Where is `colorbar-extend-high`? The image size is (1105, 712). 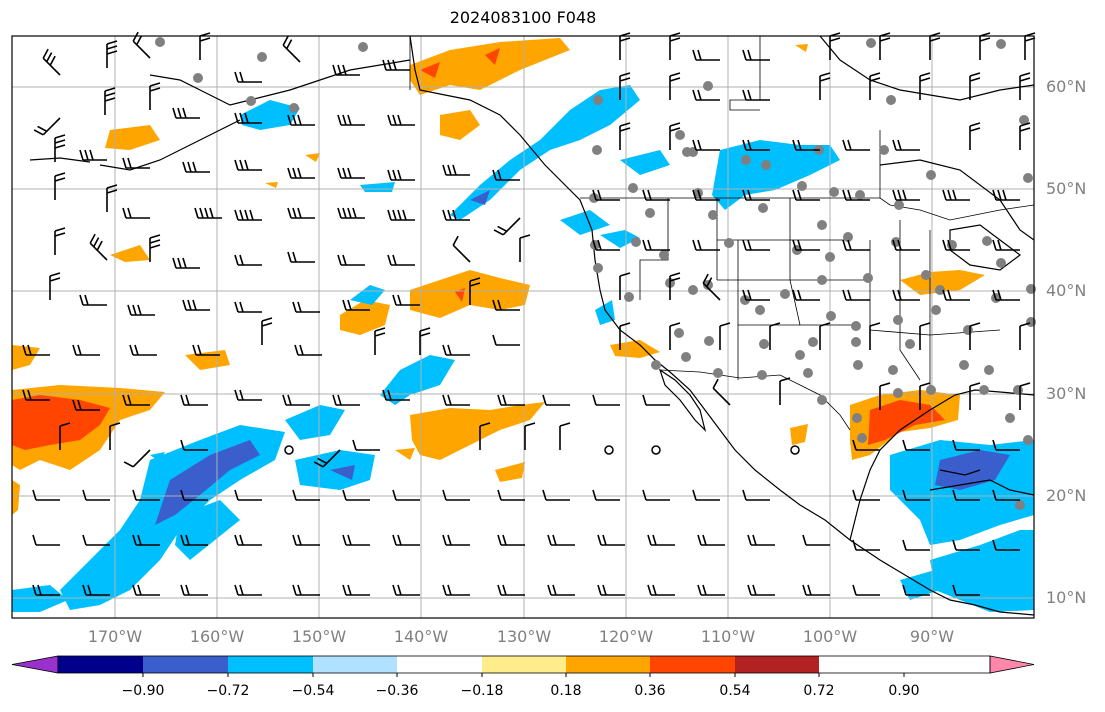 colorbar-extend-high is located at coordinates (1012, 664).